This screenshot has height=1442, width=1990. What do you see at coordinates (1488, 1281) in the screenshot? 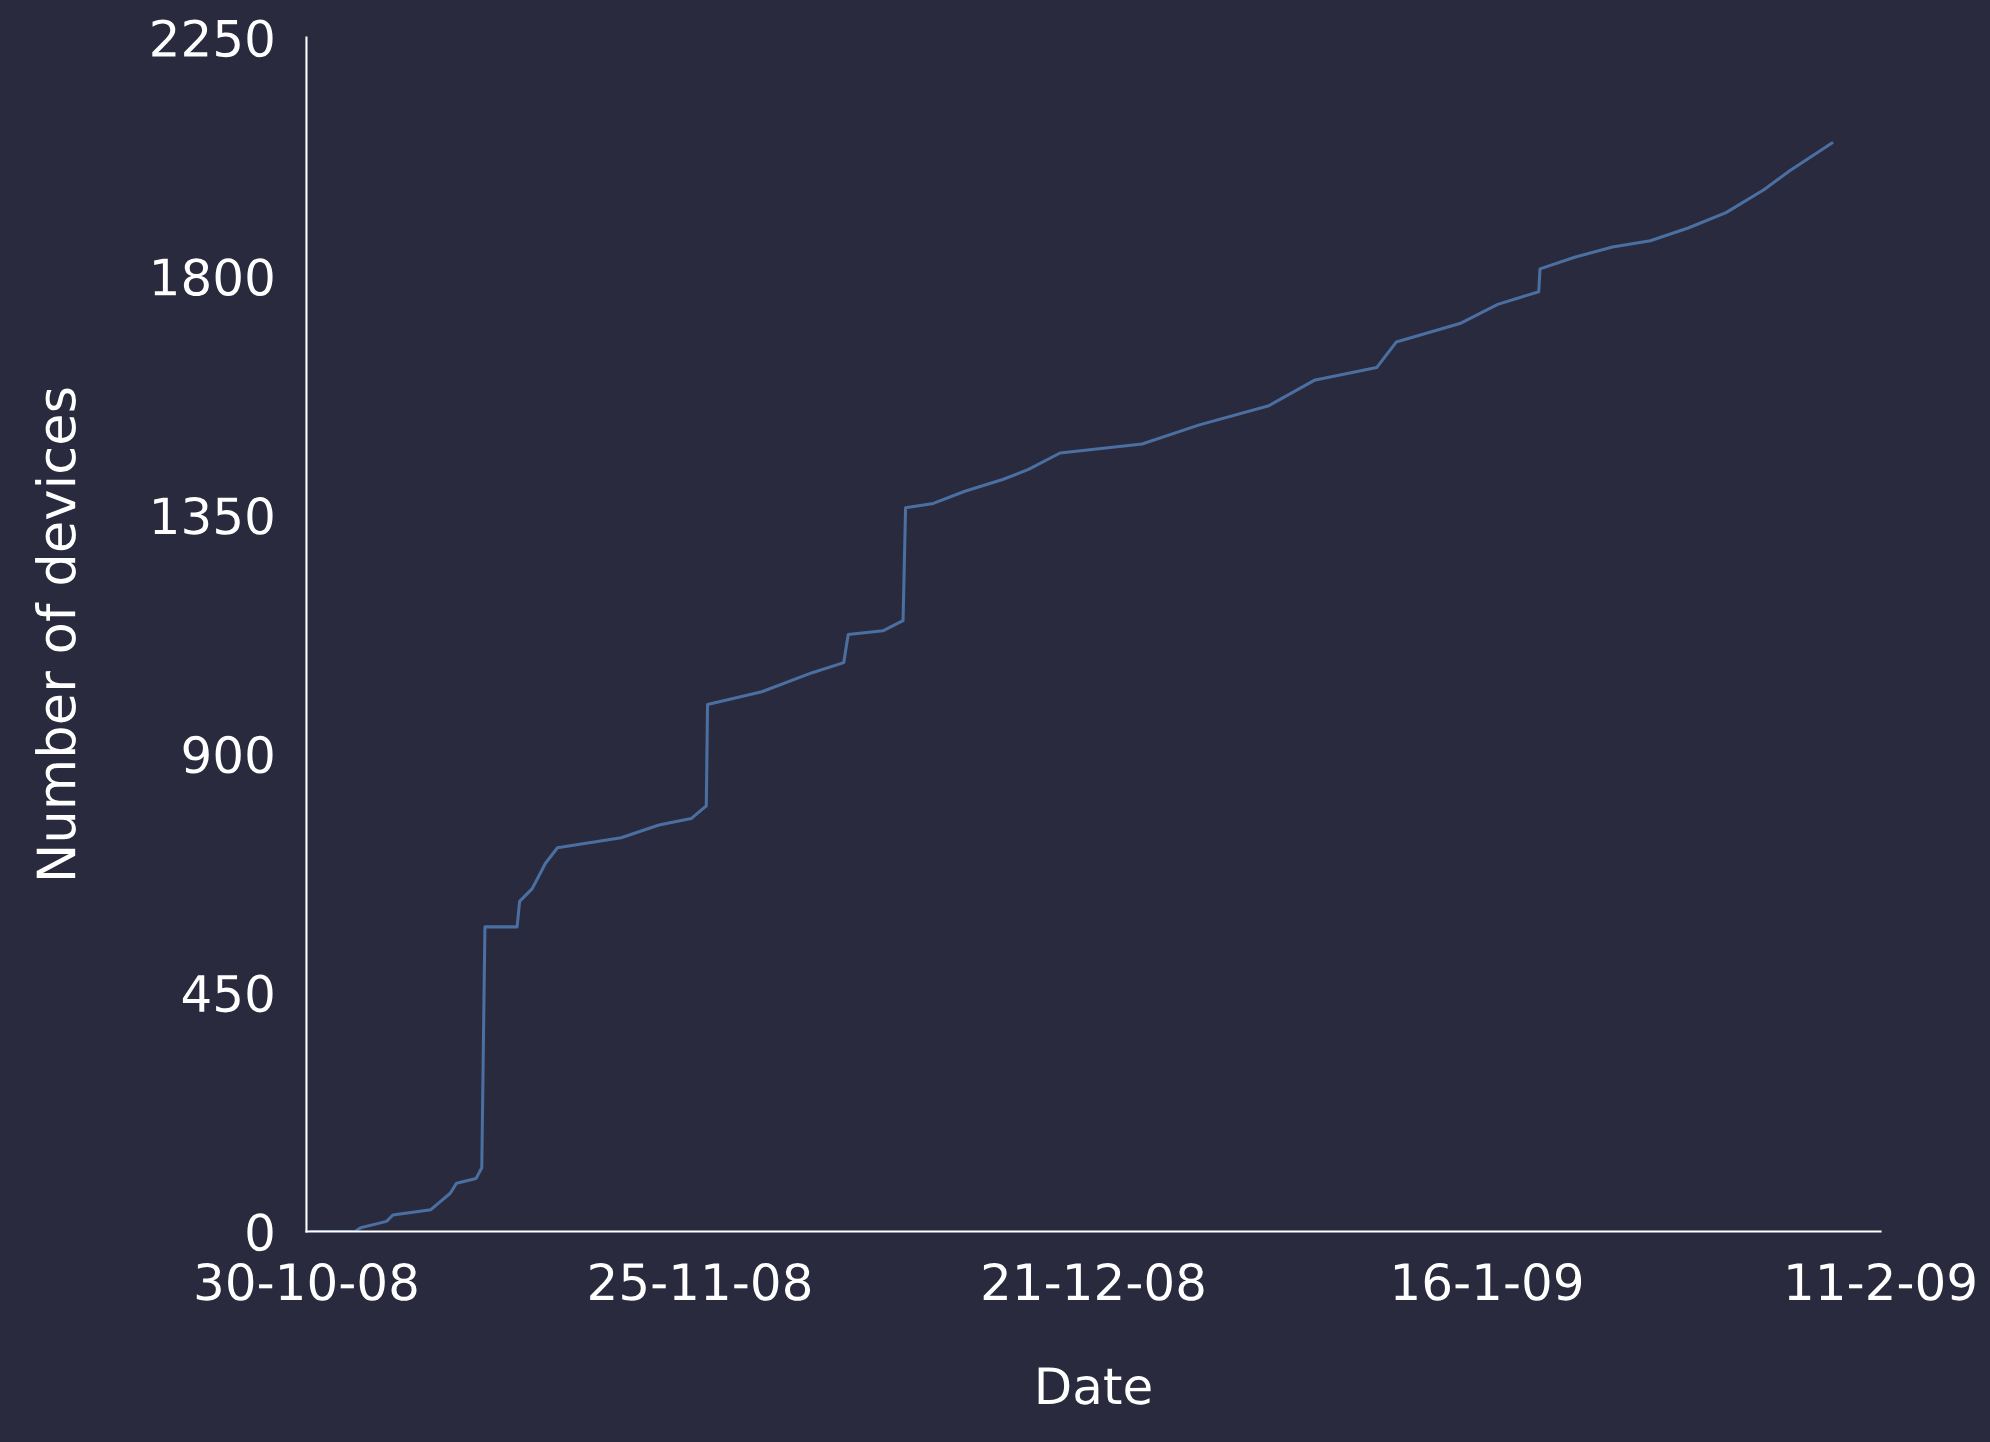
I see `x-tick-label: 16-1-09` at bounding box center [1488, 1281].